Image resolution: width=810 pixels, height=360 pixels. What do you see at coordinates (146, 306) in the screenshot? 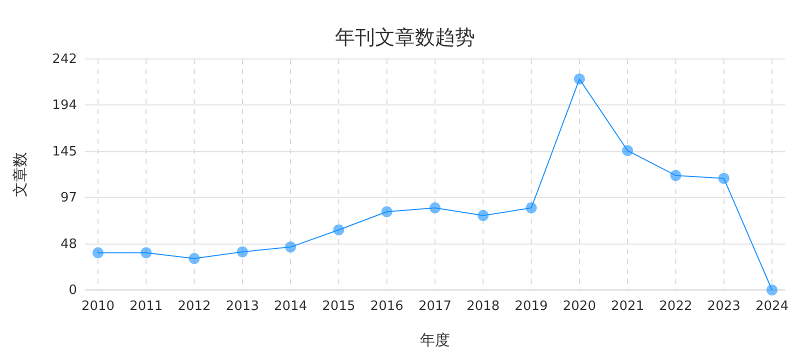
I see `x-tick-label: 2011` at bounding box center [146, 306].